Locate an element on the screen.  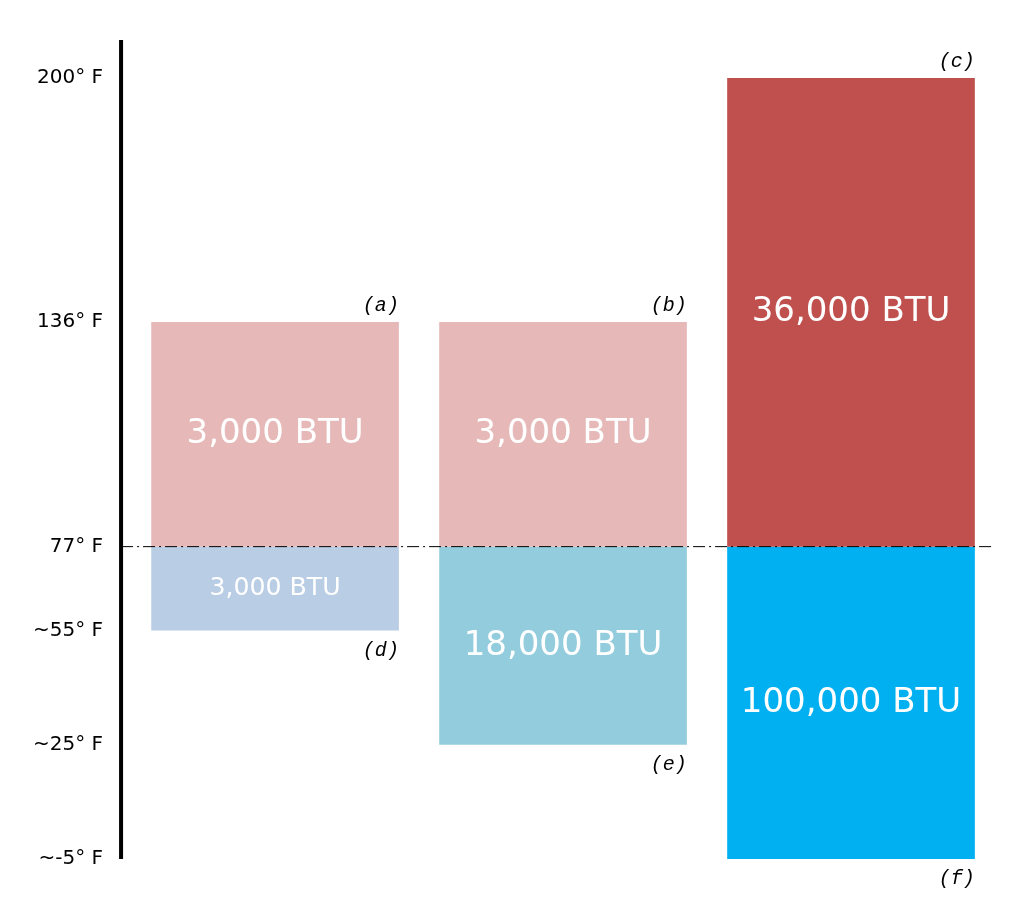
annotation: 36,000 BTU is located at coordinates (851, 309).